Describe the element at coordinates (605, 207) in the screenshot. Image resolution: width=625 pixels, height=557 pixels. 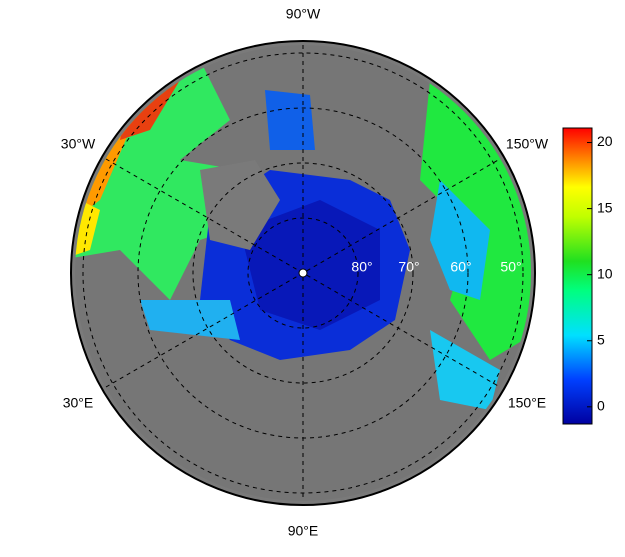
I see `colorbar-tick-label: 15` at that location.